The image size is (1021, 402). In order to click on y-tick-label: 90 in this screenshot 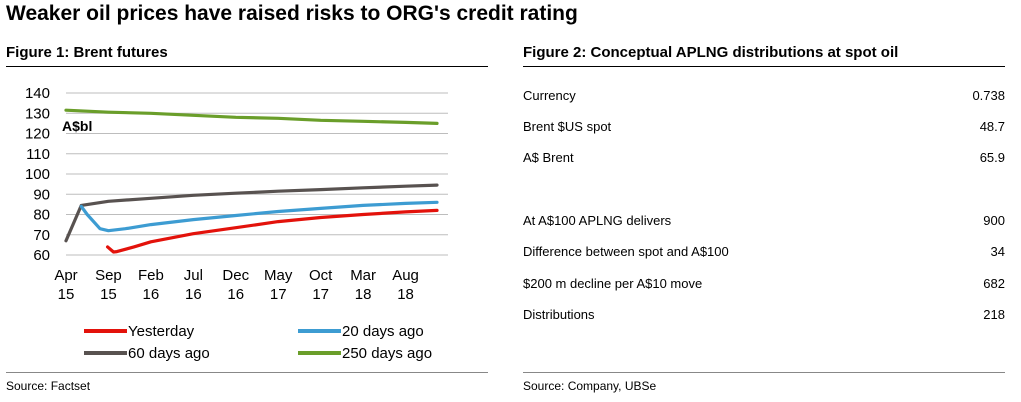, I will do `click(41, 194)`.